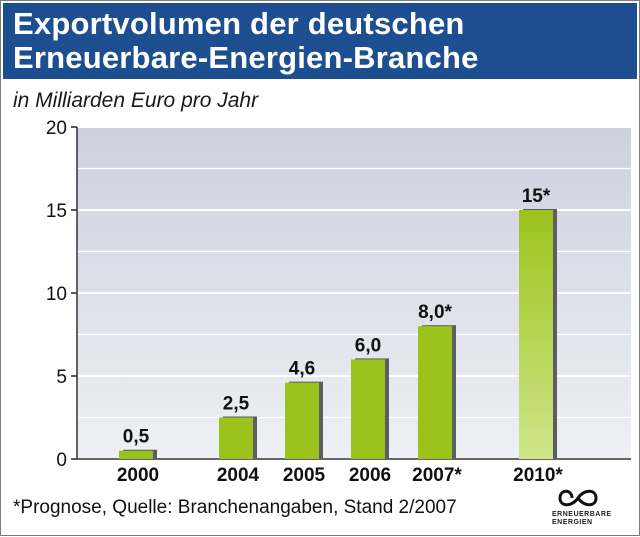  I want to click on x-tick-label: 2006, so click(370, 475).